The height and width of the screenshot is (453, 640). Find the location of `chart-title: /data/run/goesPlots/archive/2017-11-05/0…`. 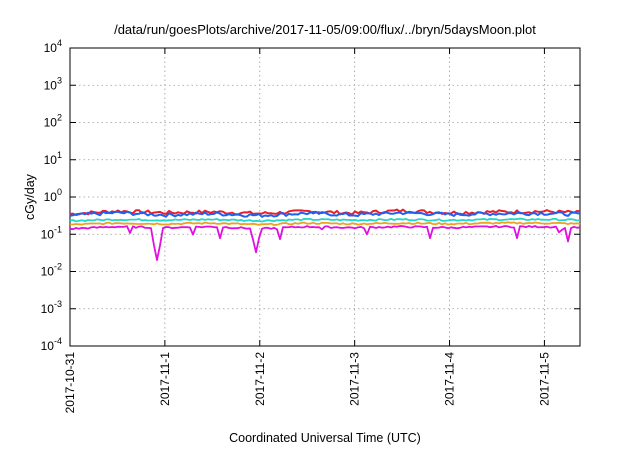

chart-title: /data/run/goesPlots/archive/2017-11-05/0… is located at coordinates (325, 29).